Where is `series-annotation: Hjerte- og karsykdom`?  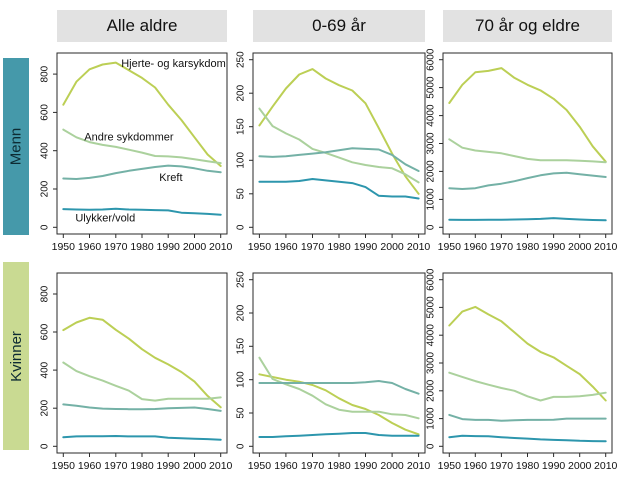 series-annotation: Hjerte- og karsykdom is located at coordinates (173, 64).